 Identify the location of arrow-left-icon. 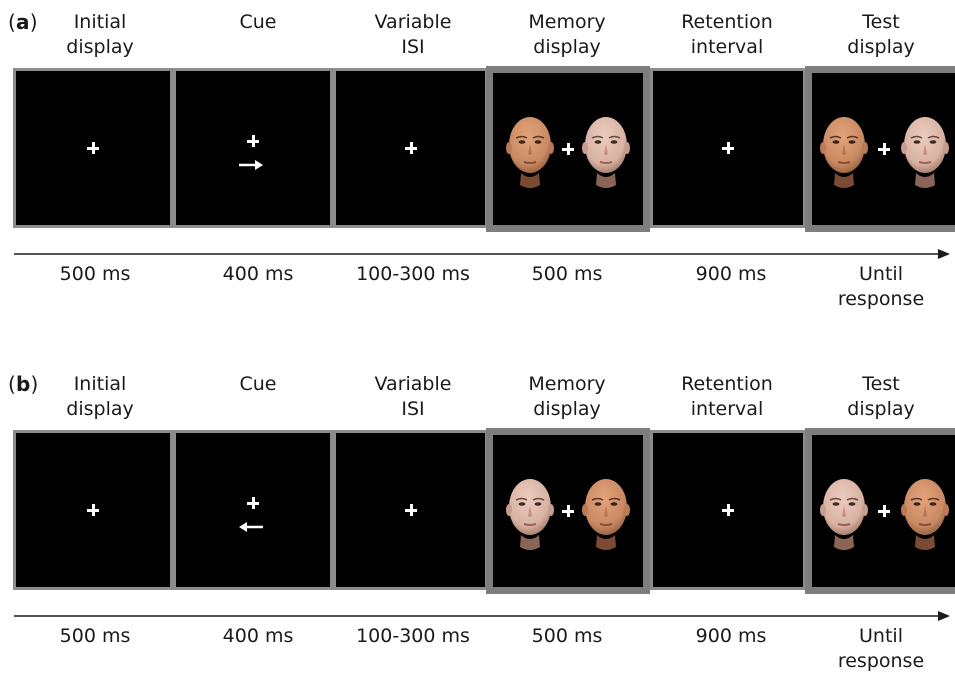
(251, 527).